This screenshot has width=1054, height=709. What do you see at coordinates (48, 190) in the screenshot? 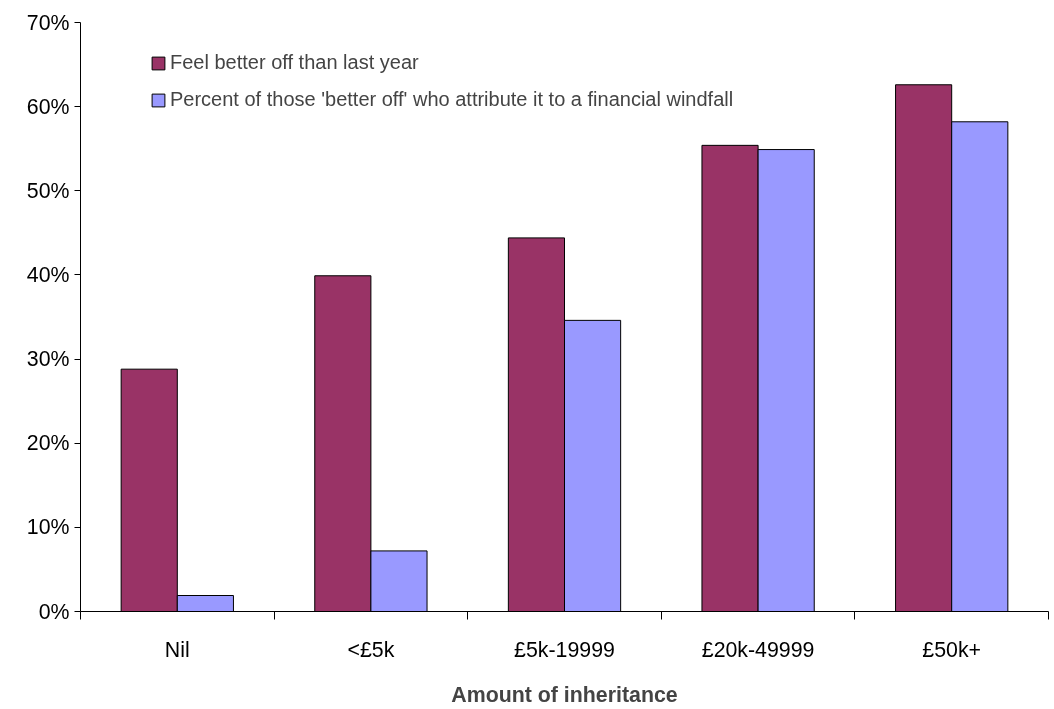
I see `y-tick-label: 50%` at bounding box center [48, 190].